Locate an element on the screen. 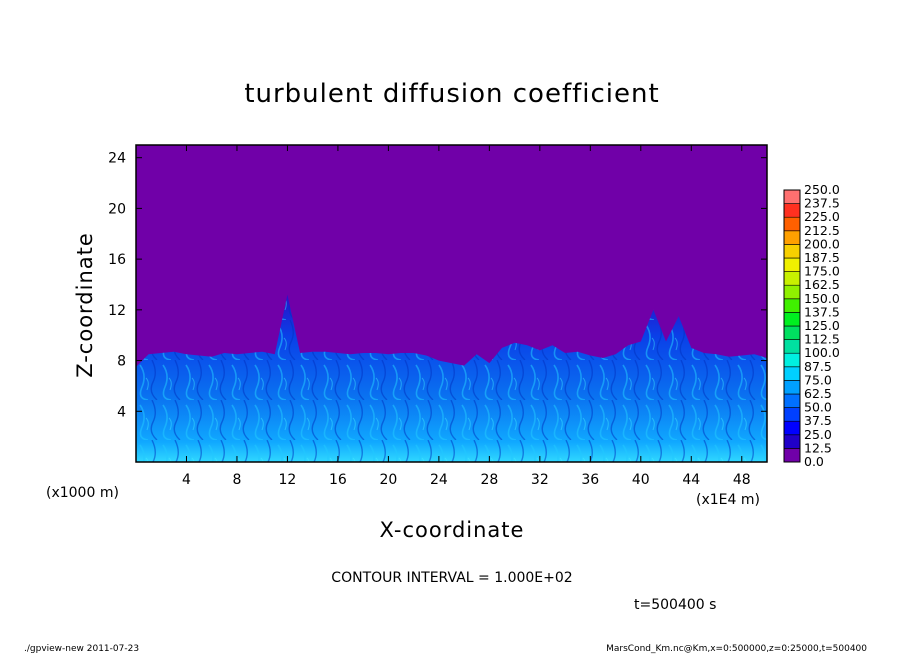  x-tick-label: 20 is located at coordinates (388, 480).